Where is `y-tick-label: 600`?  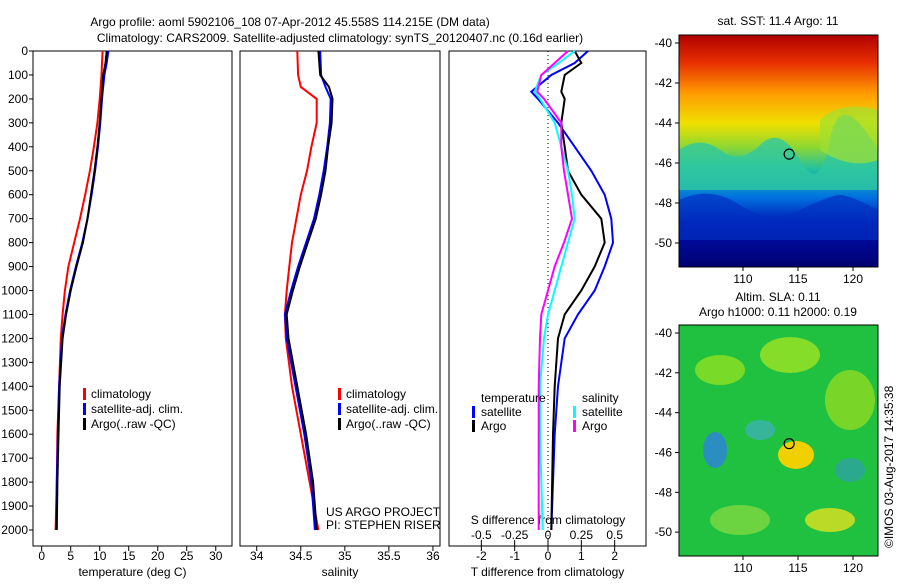 y-tick-label: 600 is located at coordinates (18, 195).